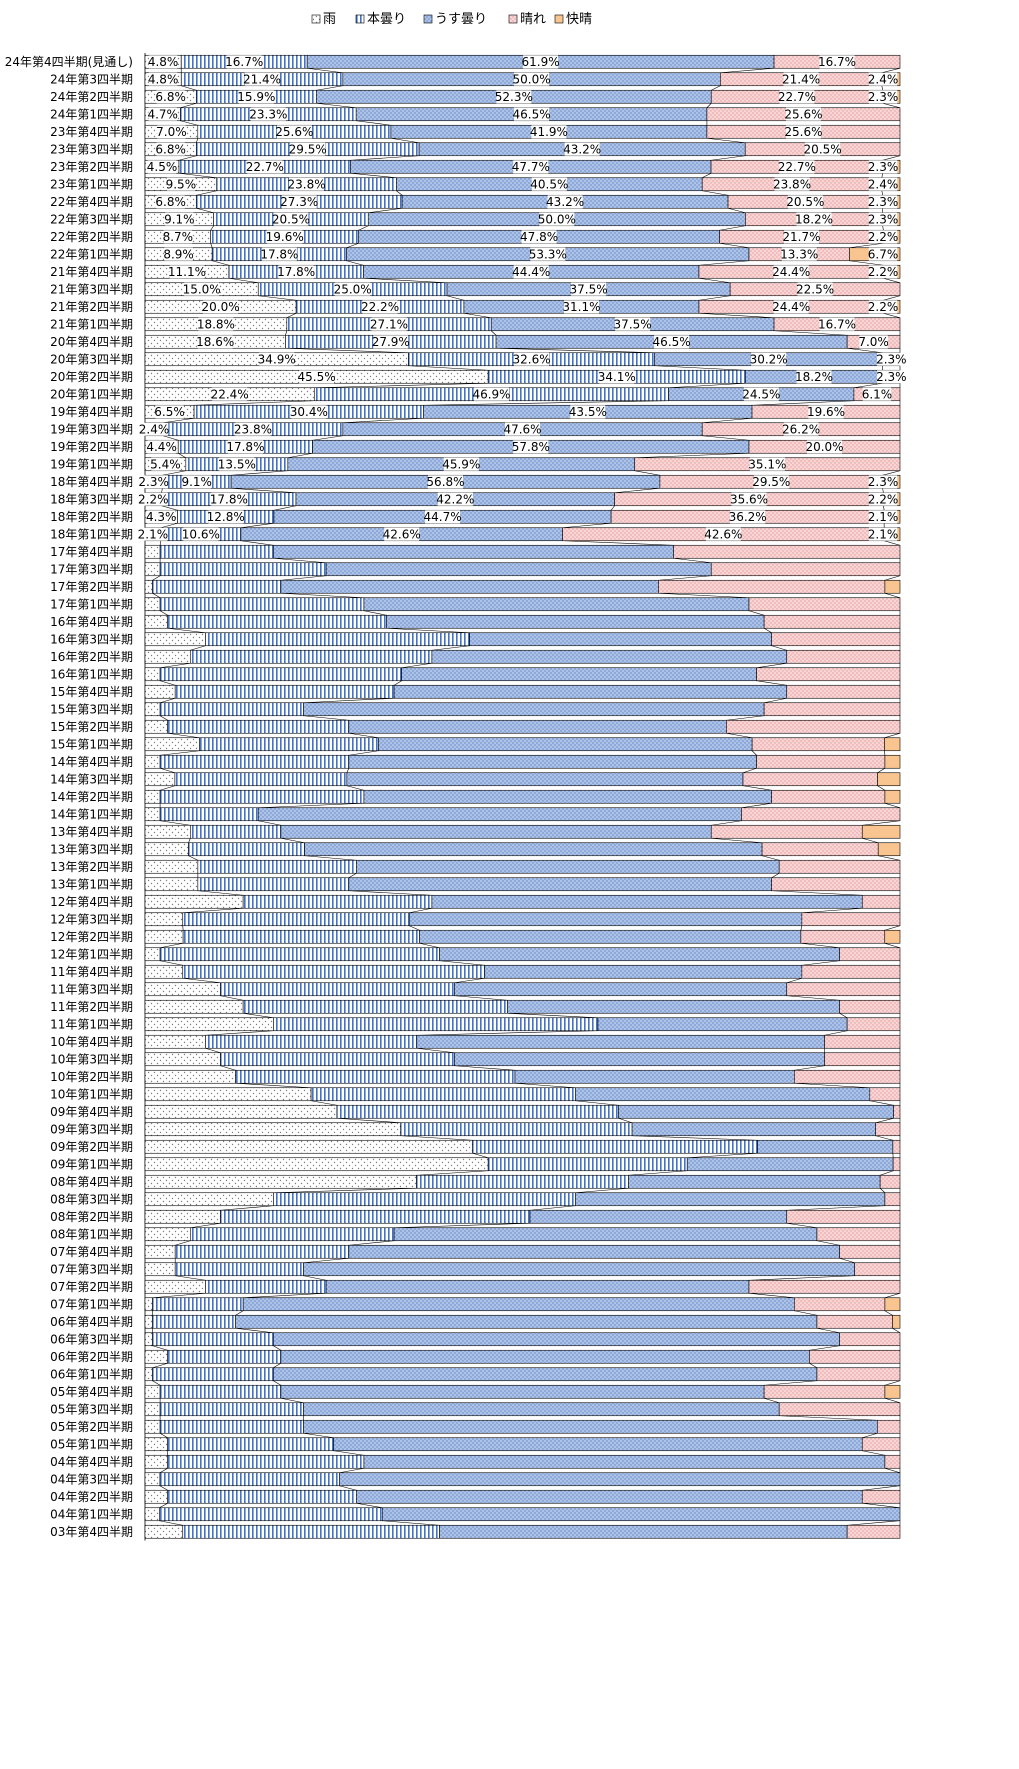  Describe the element at coordinates (883, 79) in the screenshot. I see `data-label: 2.4%` at that location.